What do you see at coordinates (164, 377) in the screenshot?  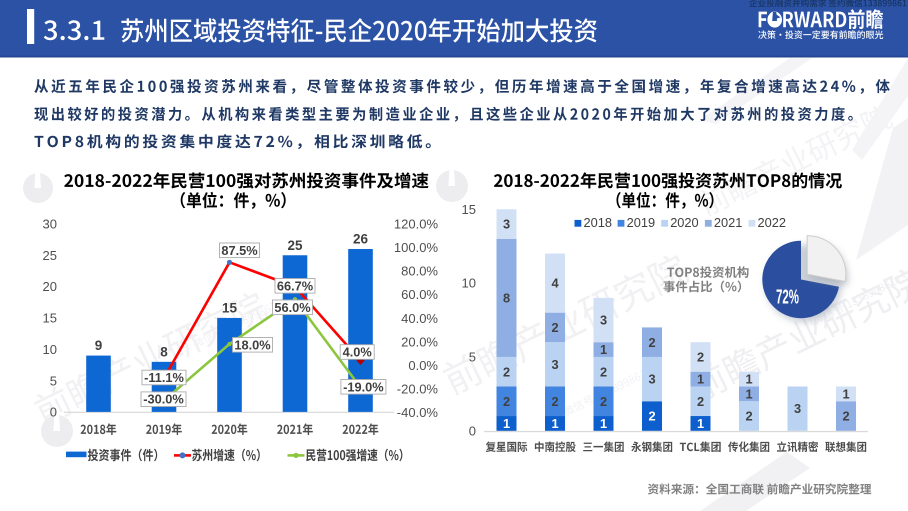 I see `svg-text: -11.1%` at bounding box center [164, 377].